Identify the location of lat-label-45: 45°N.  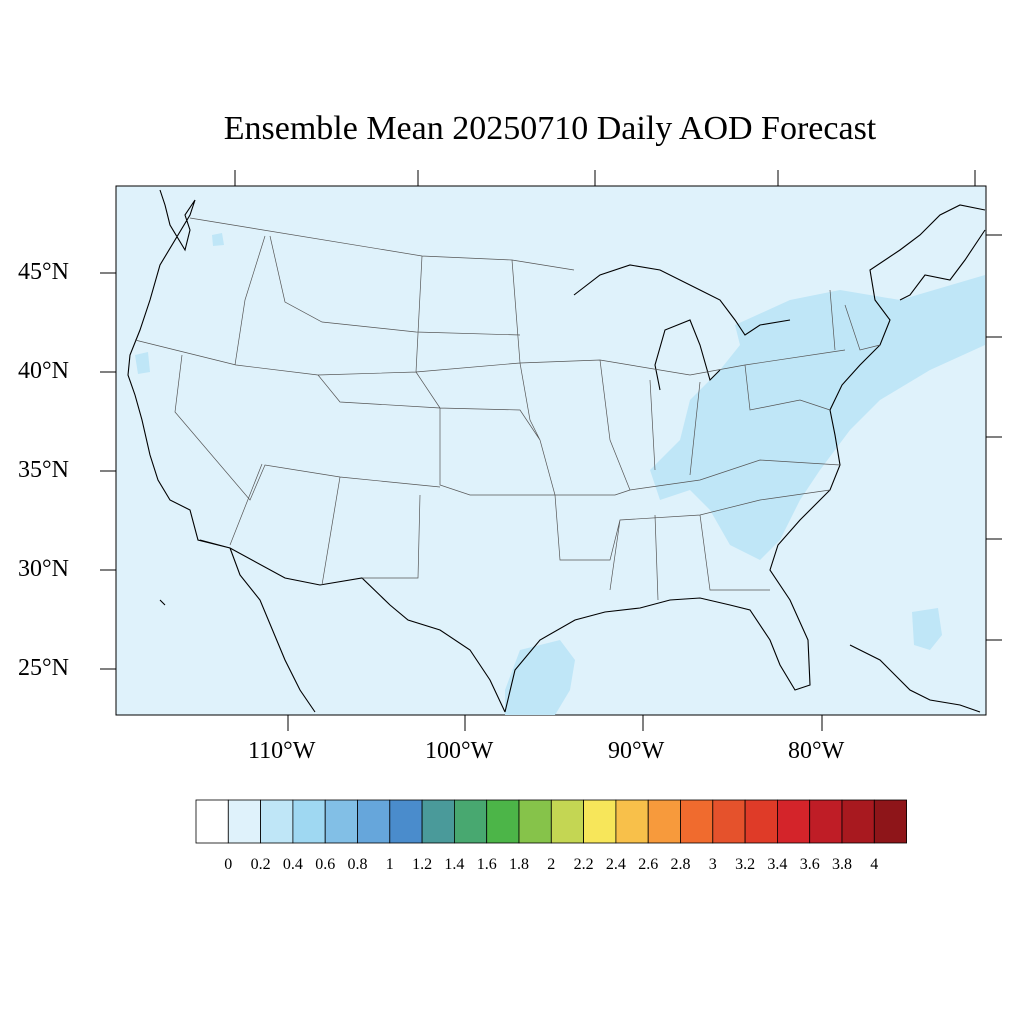
(43, 272).